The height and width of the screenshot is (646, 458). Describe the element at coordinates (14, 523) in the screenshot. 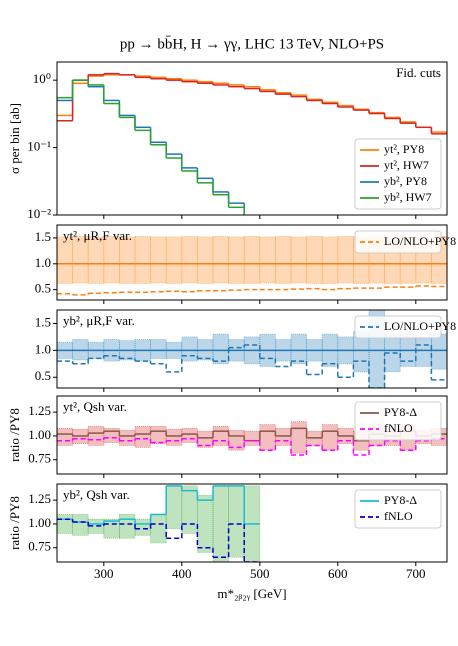

I see `y-axis-label: ratio /PY8` at that location.